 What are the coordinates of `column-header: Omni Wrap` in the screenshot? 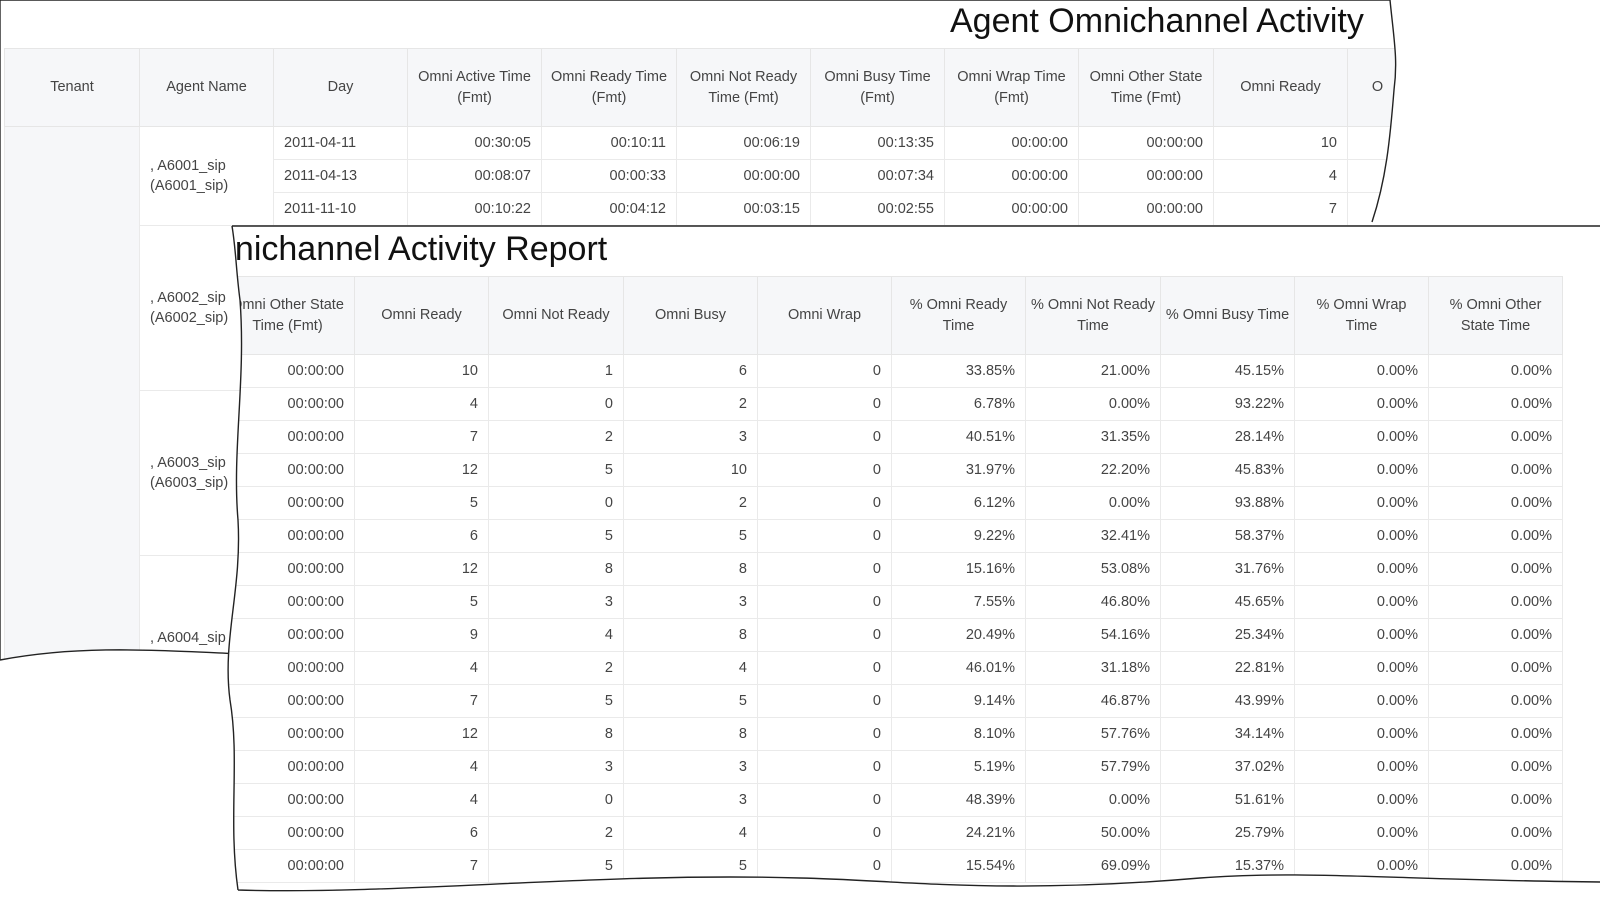 It's located at (825, 316).